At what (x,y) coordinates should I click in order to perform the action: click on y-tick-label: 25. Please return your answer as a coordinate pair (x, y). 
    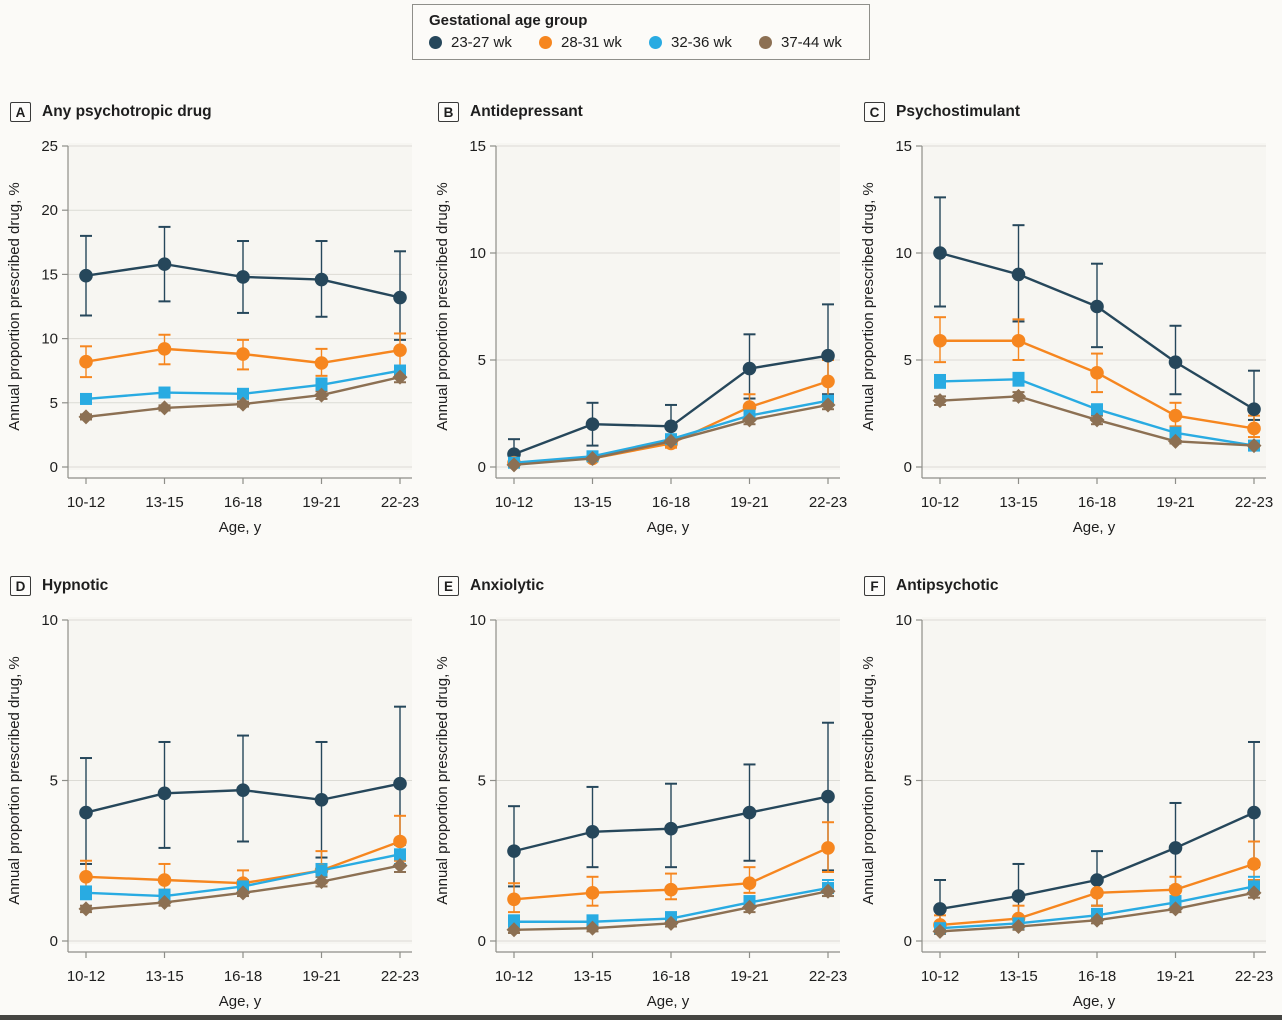
    Looking at the image, I should click on (49, 146).